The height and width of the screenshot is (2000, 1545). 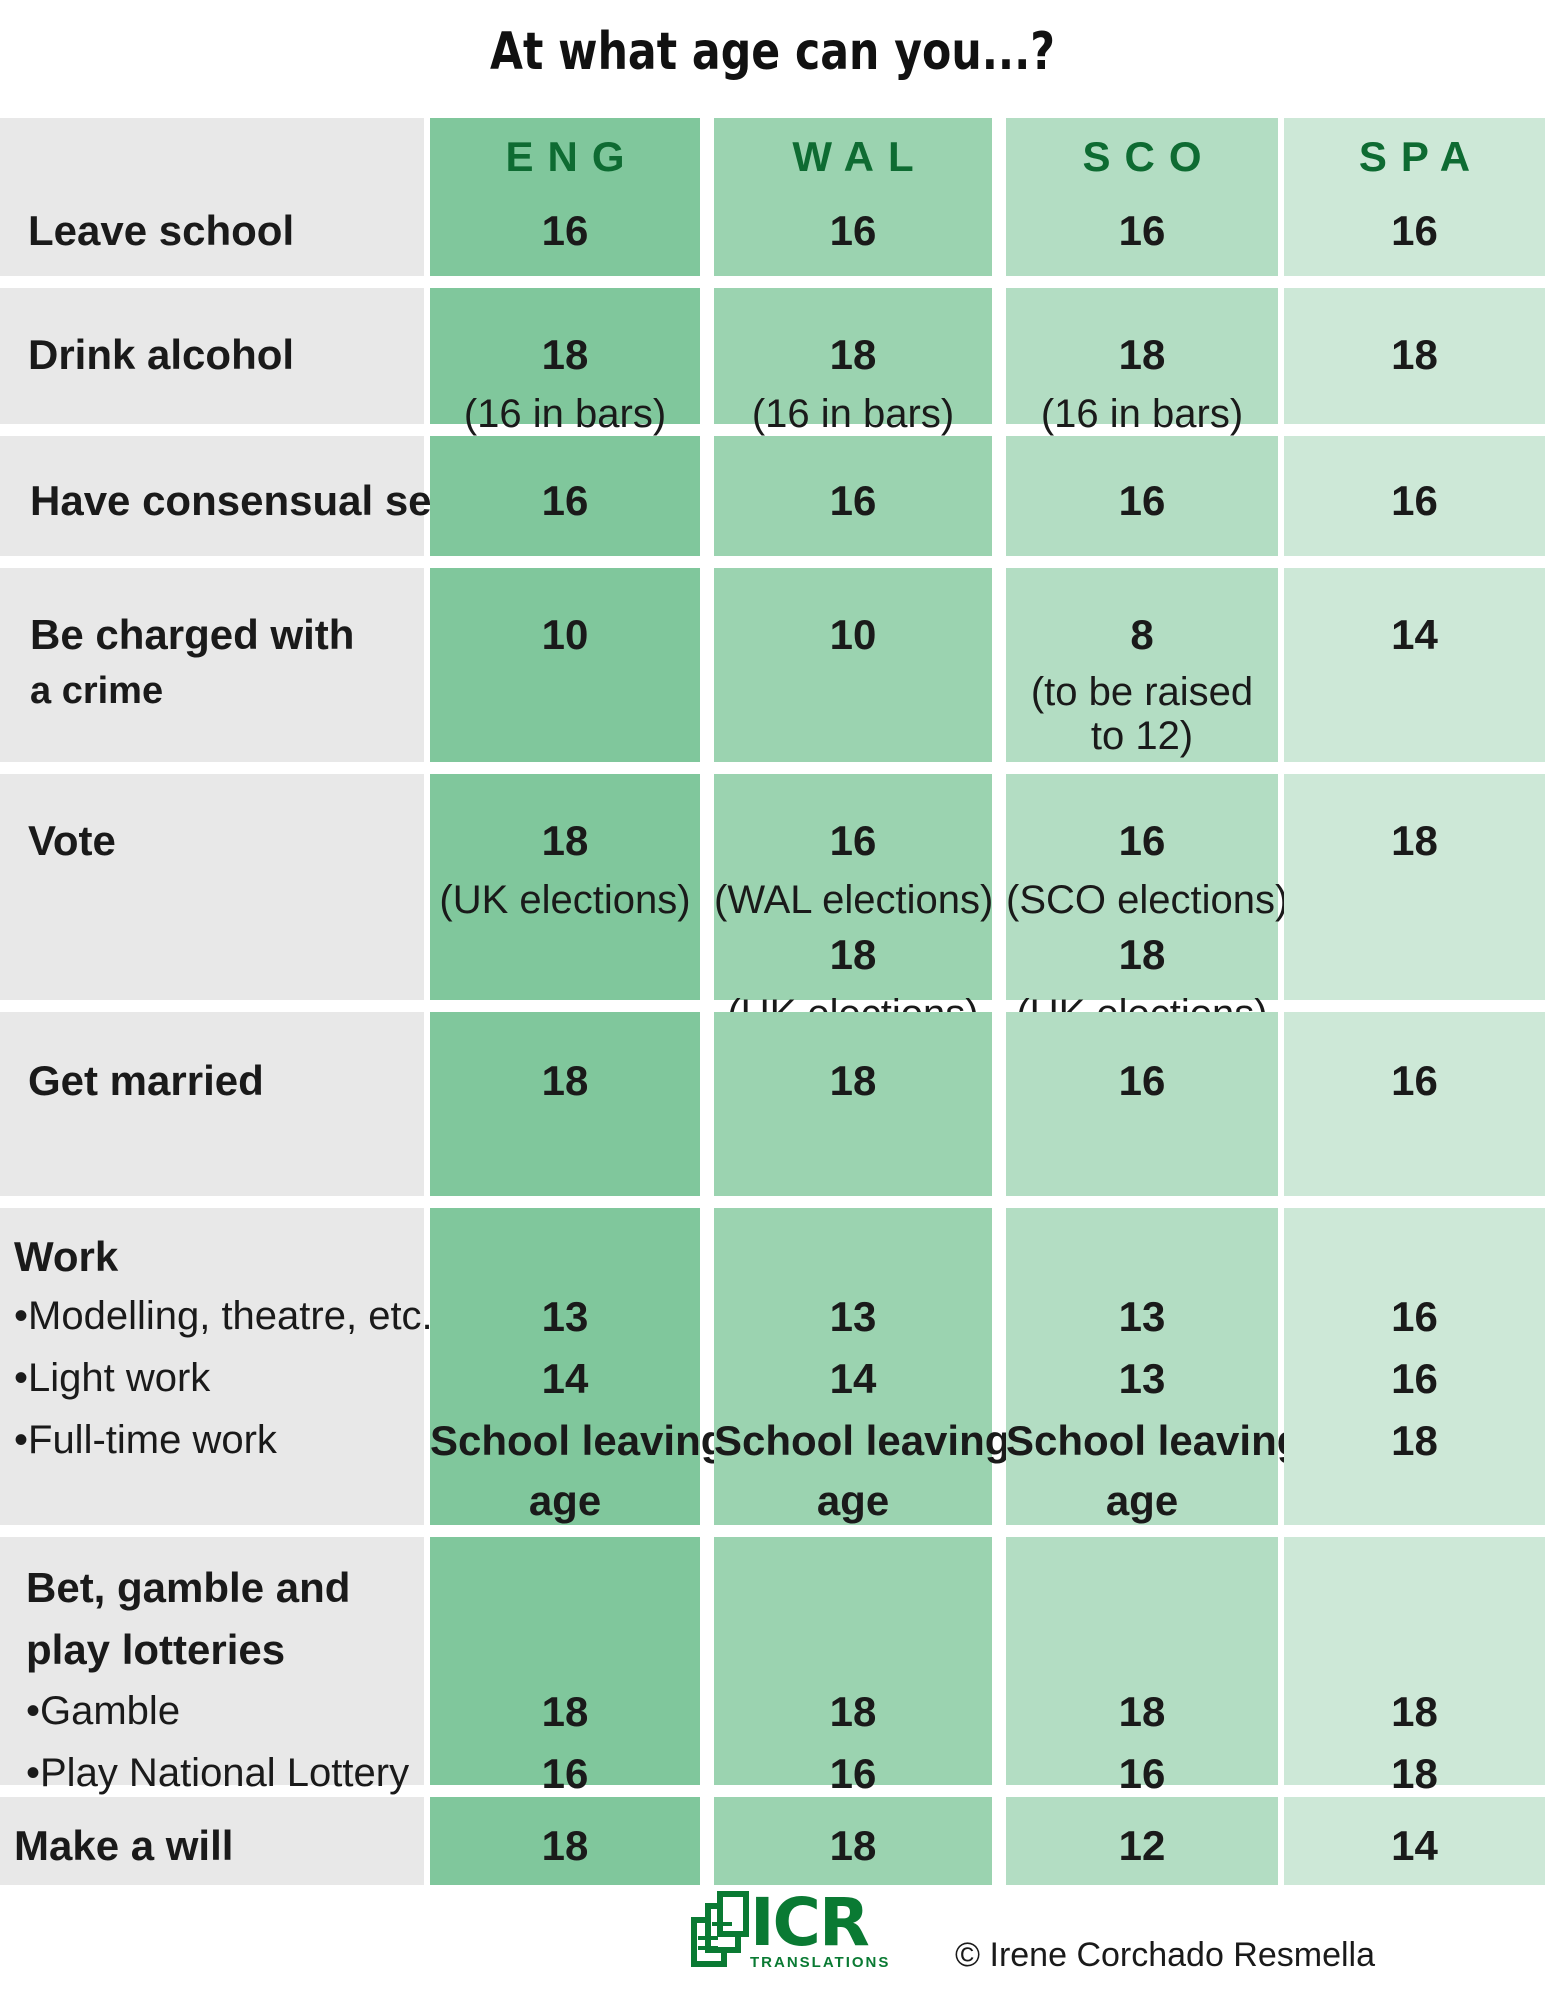 What do you see at coordinates (1142, 736) in the screenshot?
I see `value-note: to 12)` at bounding box center [1142, 736].